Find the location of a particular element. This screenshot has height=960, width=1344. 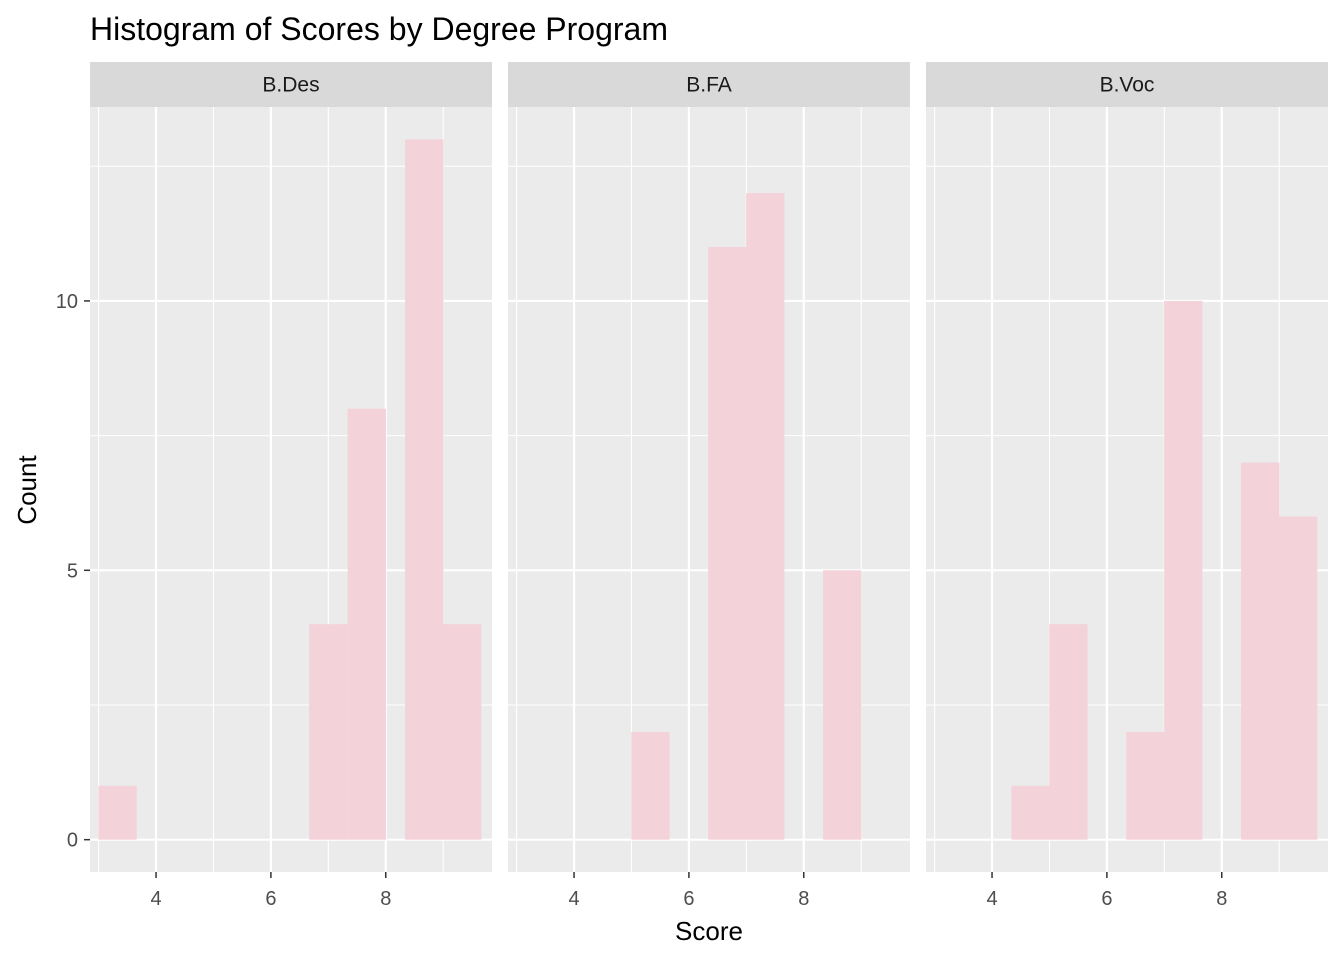

y-axis: 0 5 10 is located at coordinates (73, 571).